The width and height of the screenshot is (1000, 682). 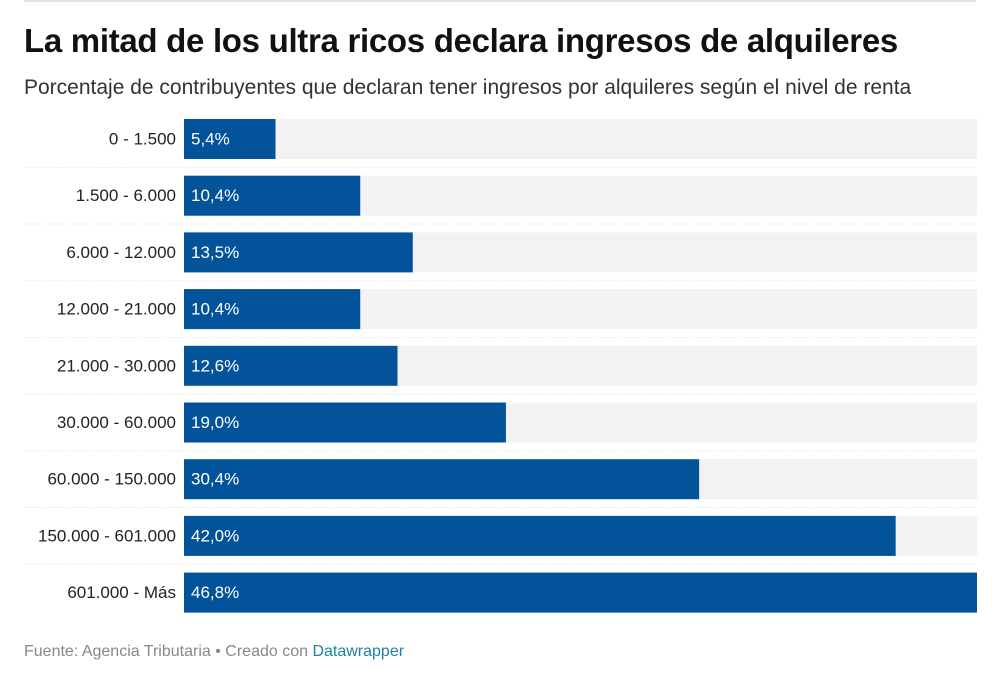 What do you see at coordinates (210, 139) in the screenshot?
I see `value-label: 5,4%` at bounding box center [210, 139].